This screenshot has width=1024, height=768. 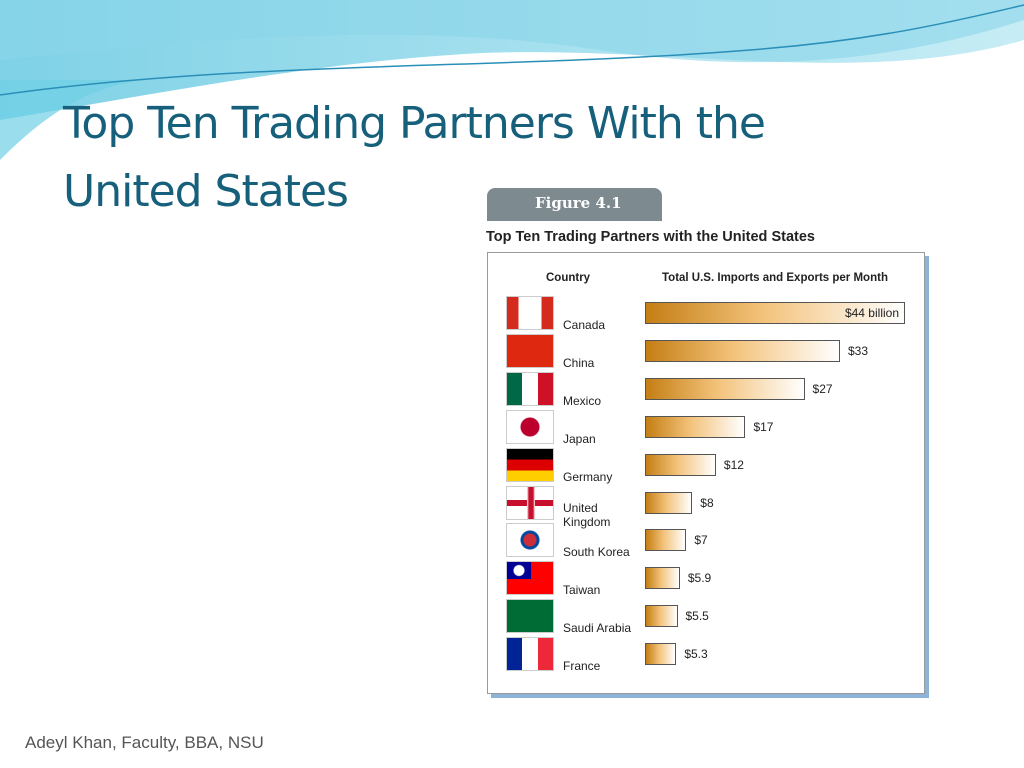 I want to click on value-label: $27, so click(x=822, y=388).